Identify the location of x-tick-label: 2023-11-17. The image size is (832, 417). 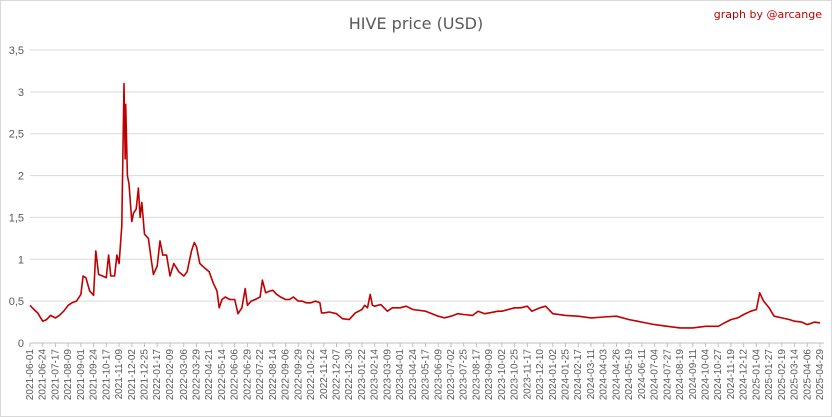
(527, 374).